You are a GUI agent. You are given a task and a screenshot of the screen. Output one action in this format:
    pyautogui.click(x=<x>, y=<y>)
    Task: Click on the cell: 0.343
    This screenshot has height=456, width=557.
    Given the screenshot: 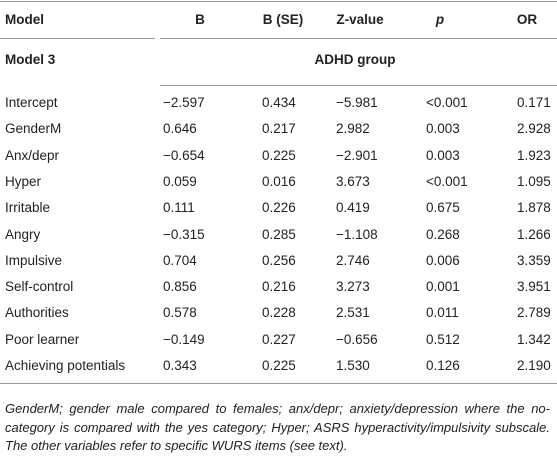 What is the action you would take?
    pyautogui.click(x=180, y=365)
    